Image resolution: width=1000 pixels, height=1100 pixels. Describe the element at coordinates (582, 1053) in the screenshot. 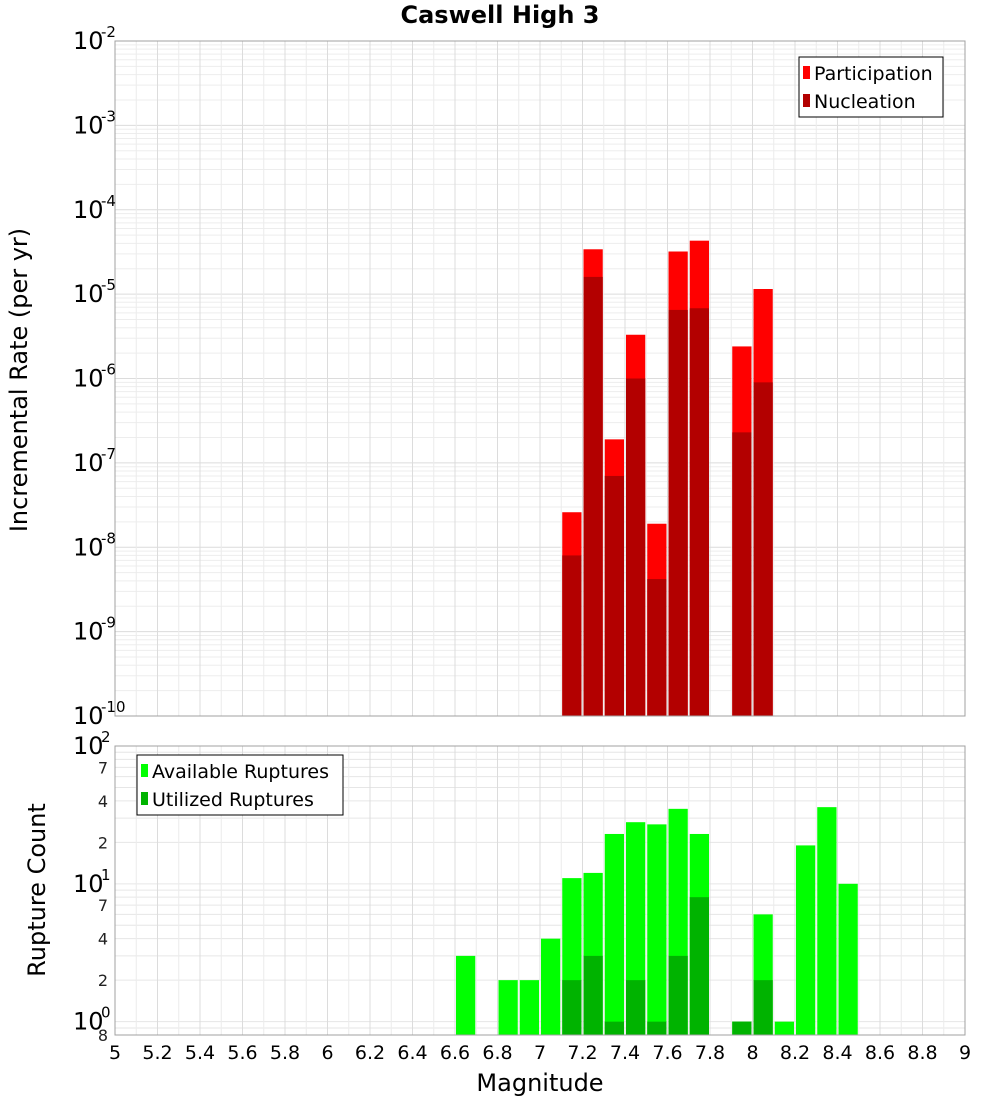

I see `x-tick-label: 7.2` at that location.